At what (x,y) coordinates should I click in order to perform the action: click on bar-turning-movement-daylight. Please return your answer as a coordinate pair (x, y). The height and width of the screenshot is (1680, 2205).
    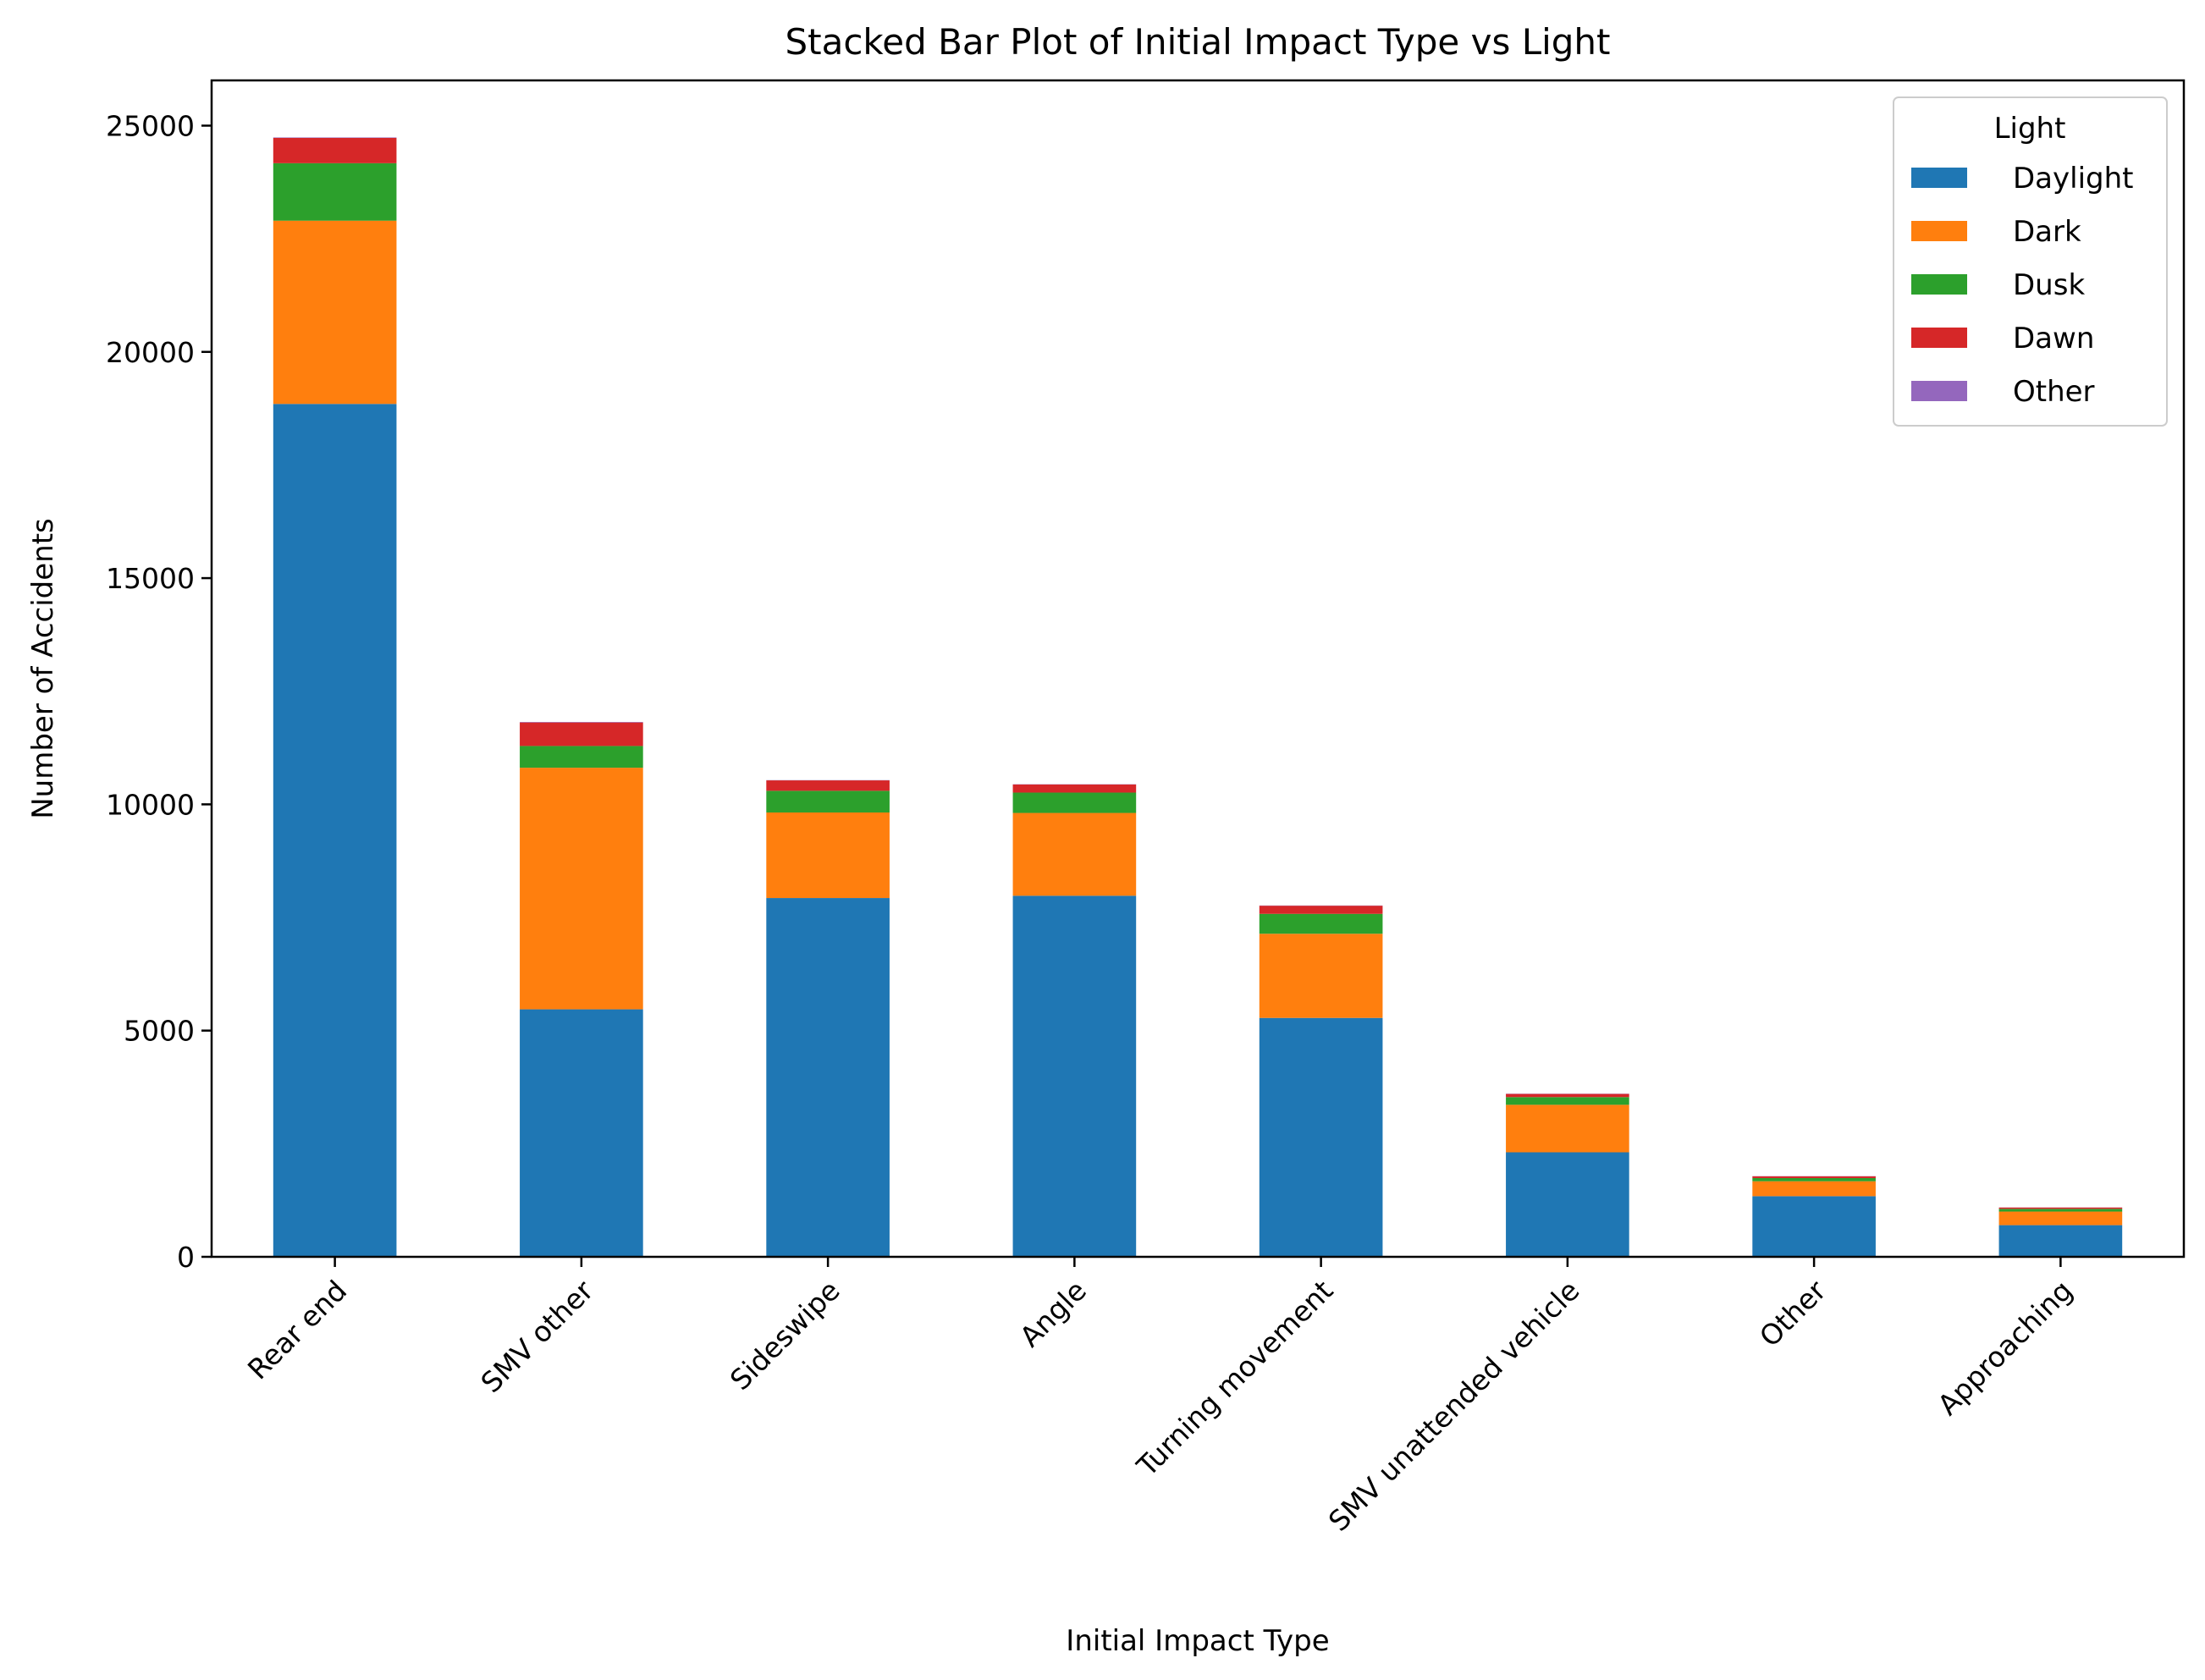
    Looking at the image, I should click on (1321, 1137).